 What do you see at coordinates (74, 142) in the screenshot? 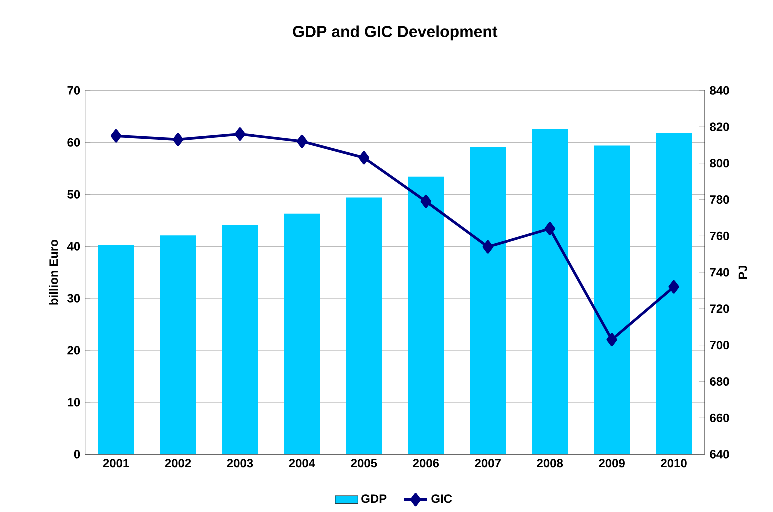
I see `y-tick-label: 60` at bounding box center [74, 142].